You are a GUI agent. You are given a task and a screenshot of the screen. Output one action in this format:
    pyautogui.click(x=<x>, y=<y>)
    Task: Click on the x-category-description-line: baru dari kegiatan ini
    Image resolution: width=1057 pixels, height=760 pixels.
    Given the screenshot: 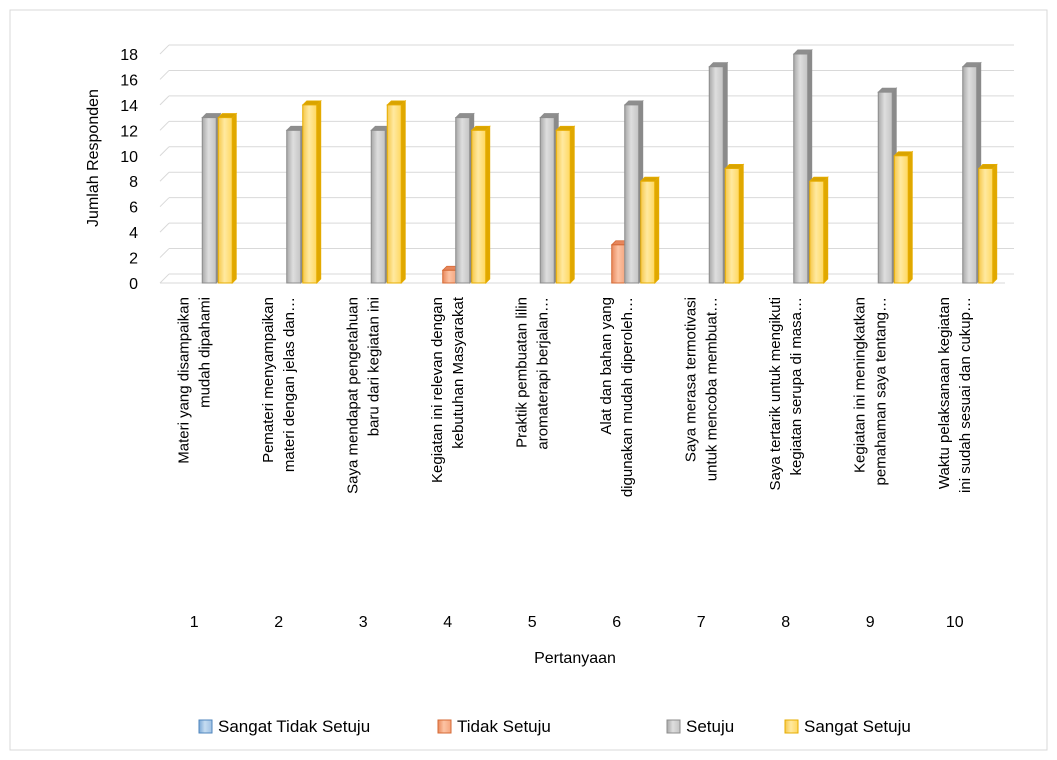 What is the action you would take?
    pyautogui.click(x=373, y=366)
    